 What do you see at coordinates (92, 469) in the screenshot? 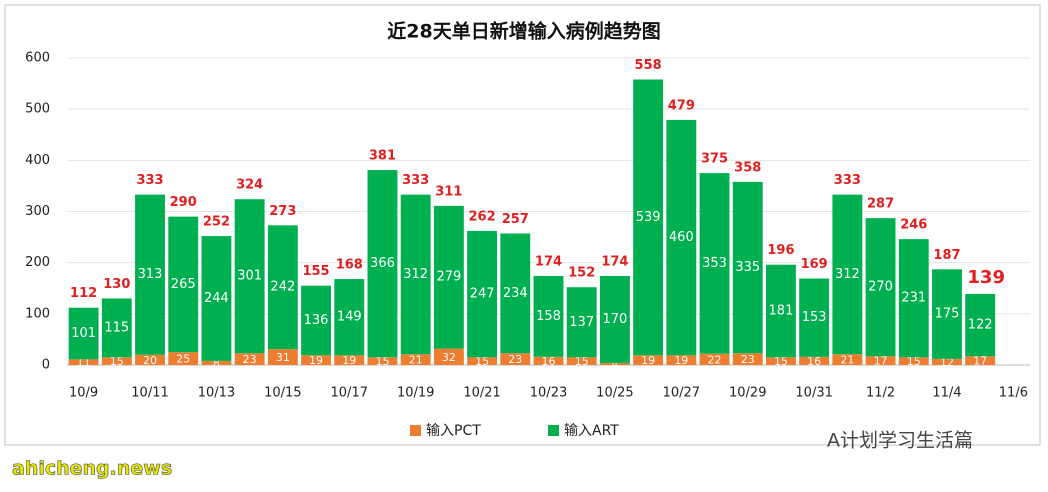
I see `watermark: ahicheng.news` at bounding box center [92, 469].